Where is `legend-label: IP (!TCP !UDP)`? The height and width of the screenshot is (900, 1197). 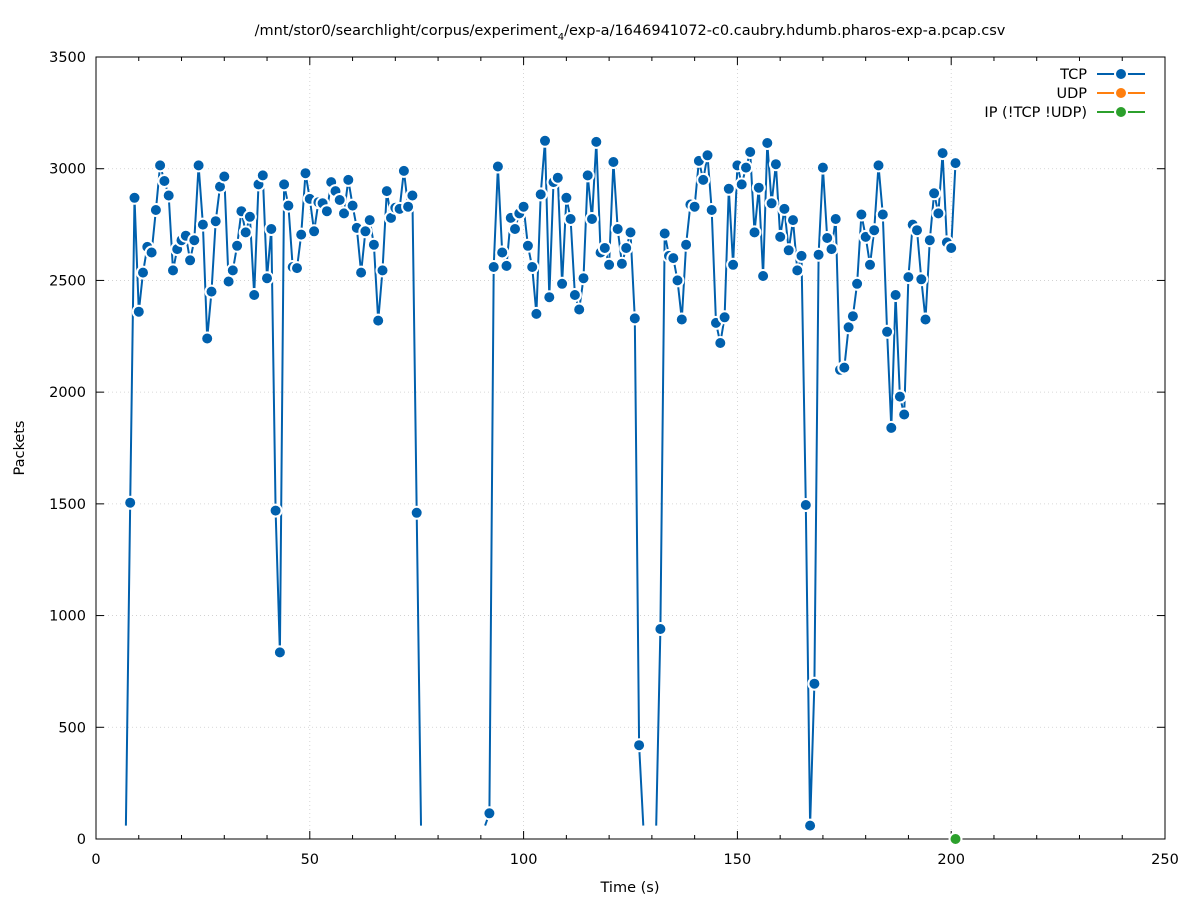
legend-label: IP (!TCP !UDP) is located at coordinates (1035, 113).